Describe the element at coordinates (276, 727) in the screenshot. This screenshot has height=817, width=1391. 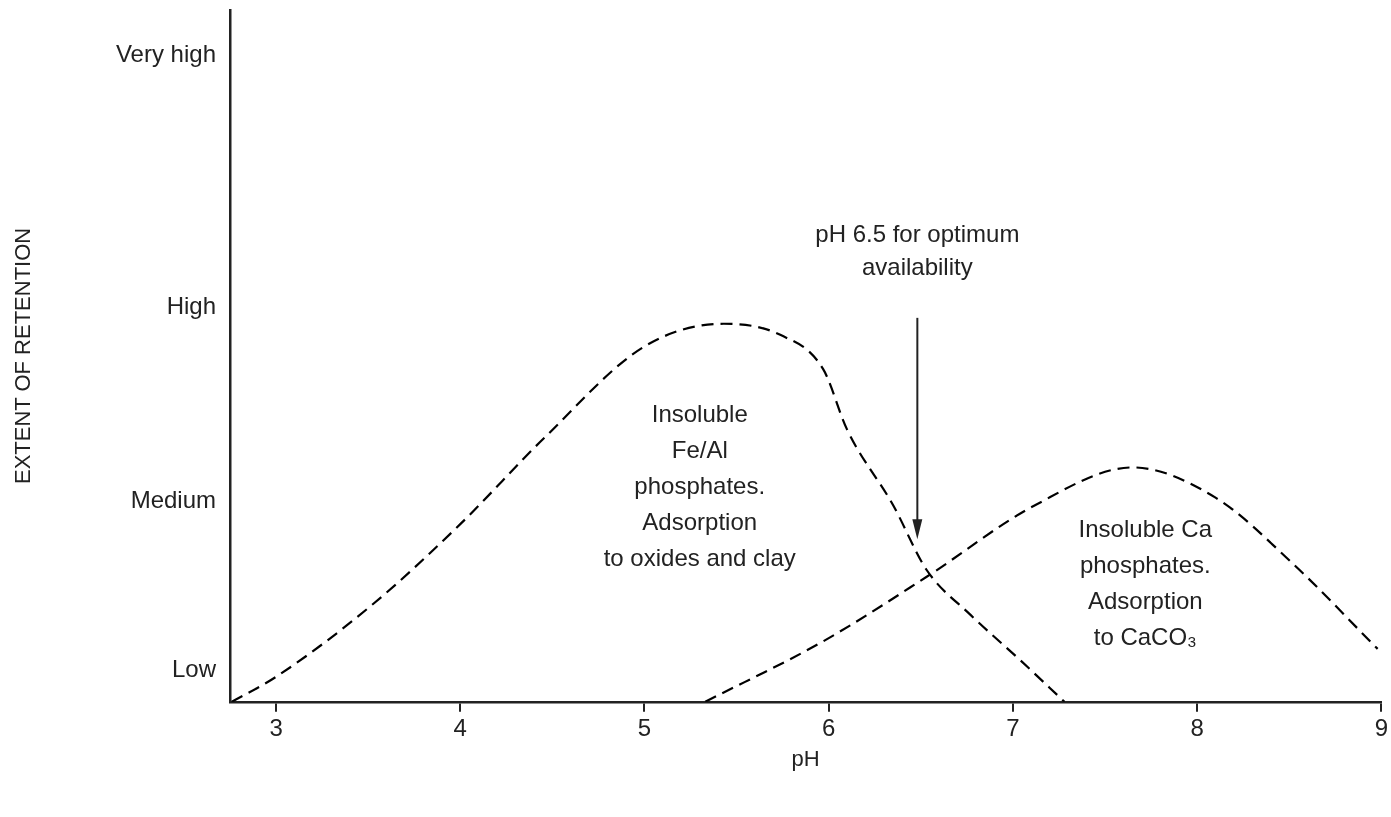
I see `x-tick-label: 3` at that location.